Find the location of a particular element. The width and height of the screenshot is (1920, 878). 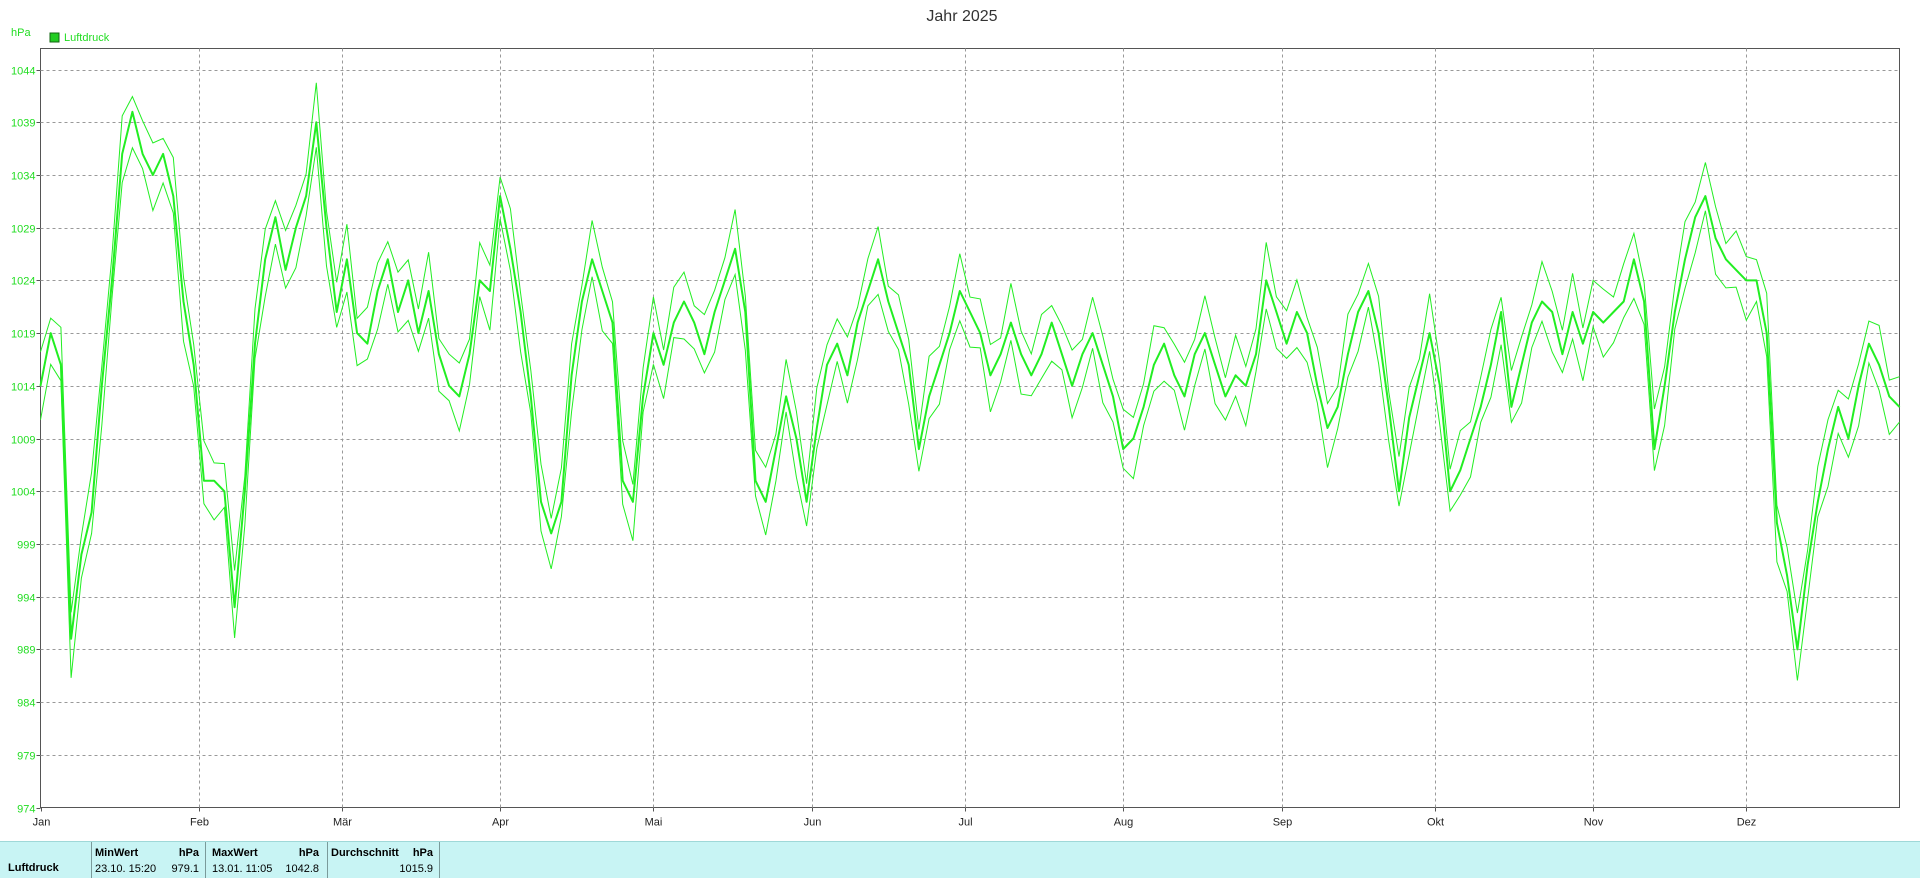

stats-label-cell: Luftdruck is located at coordinates (45, 860).